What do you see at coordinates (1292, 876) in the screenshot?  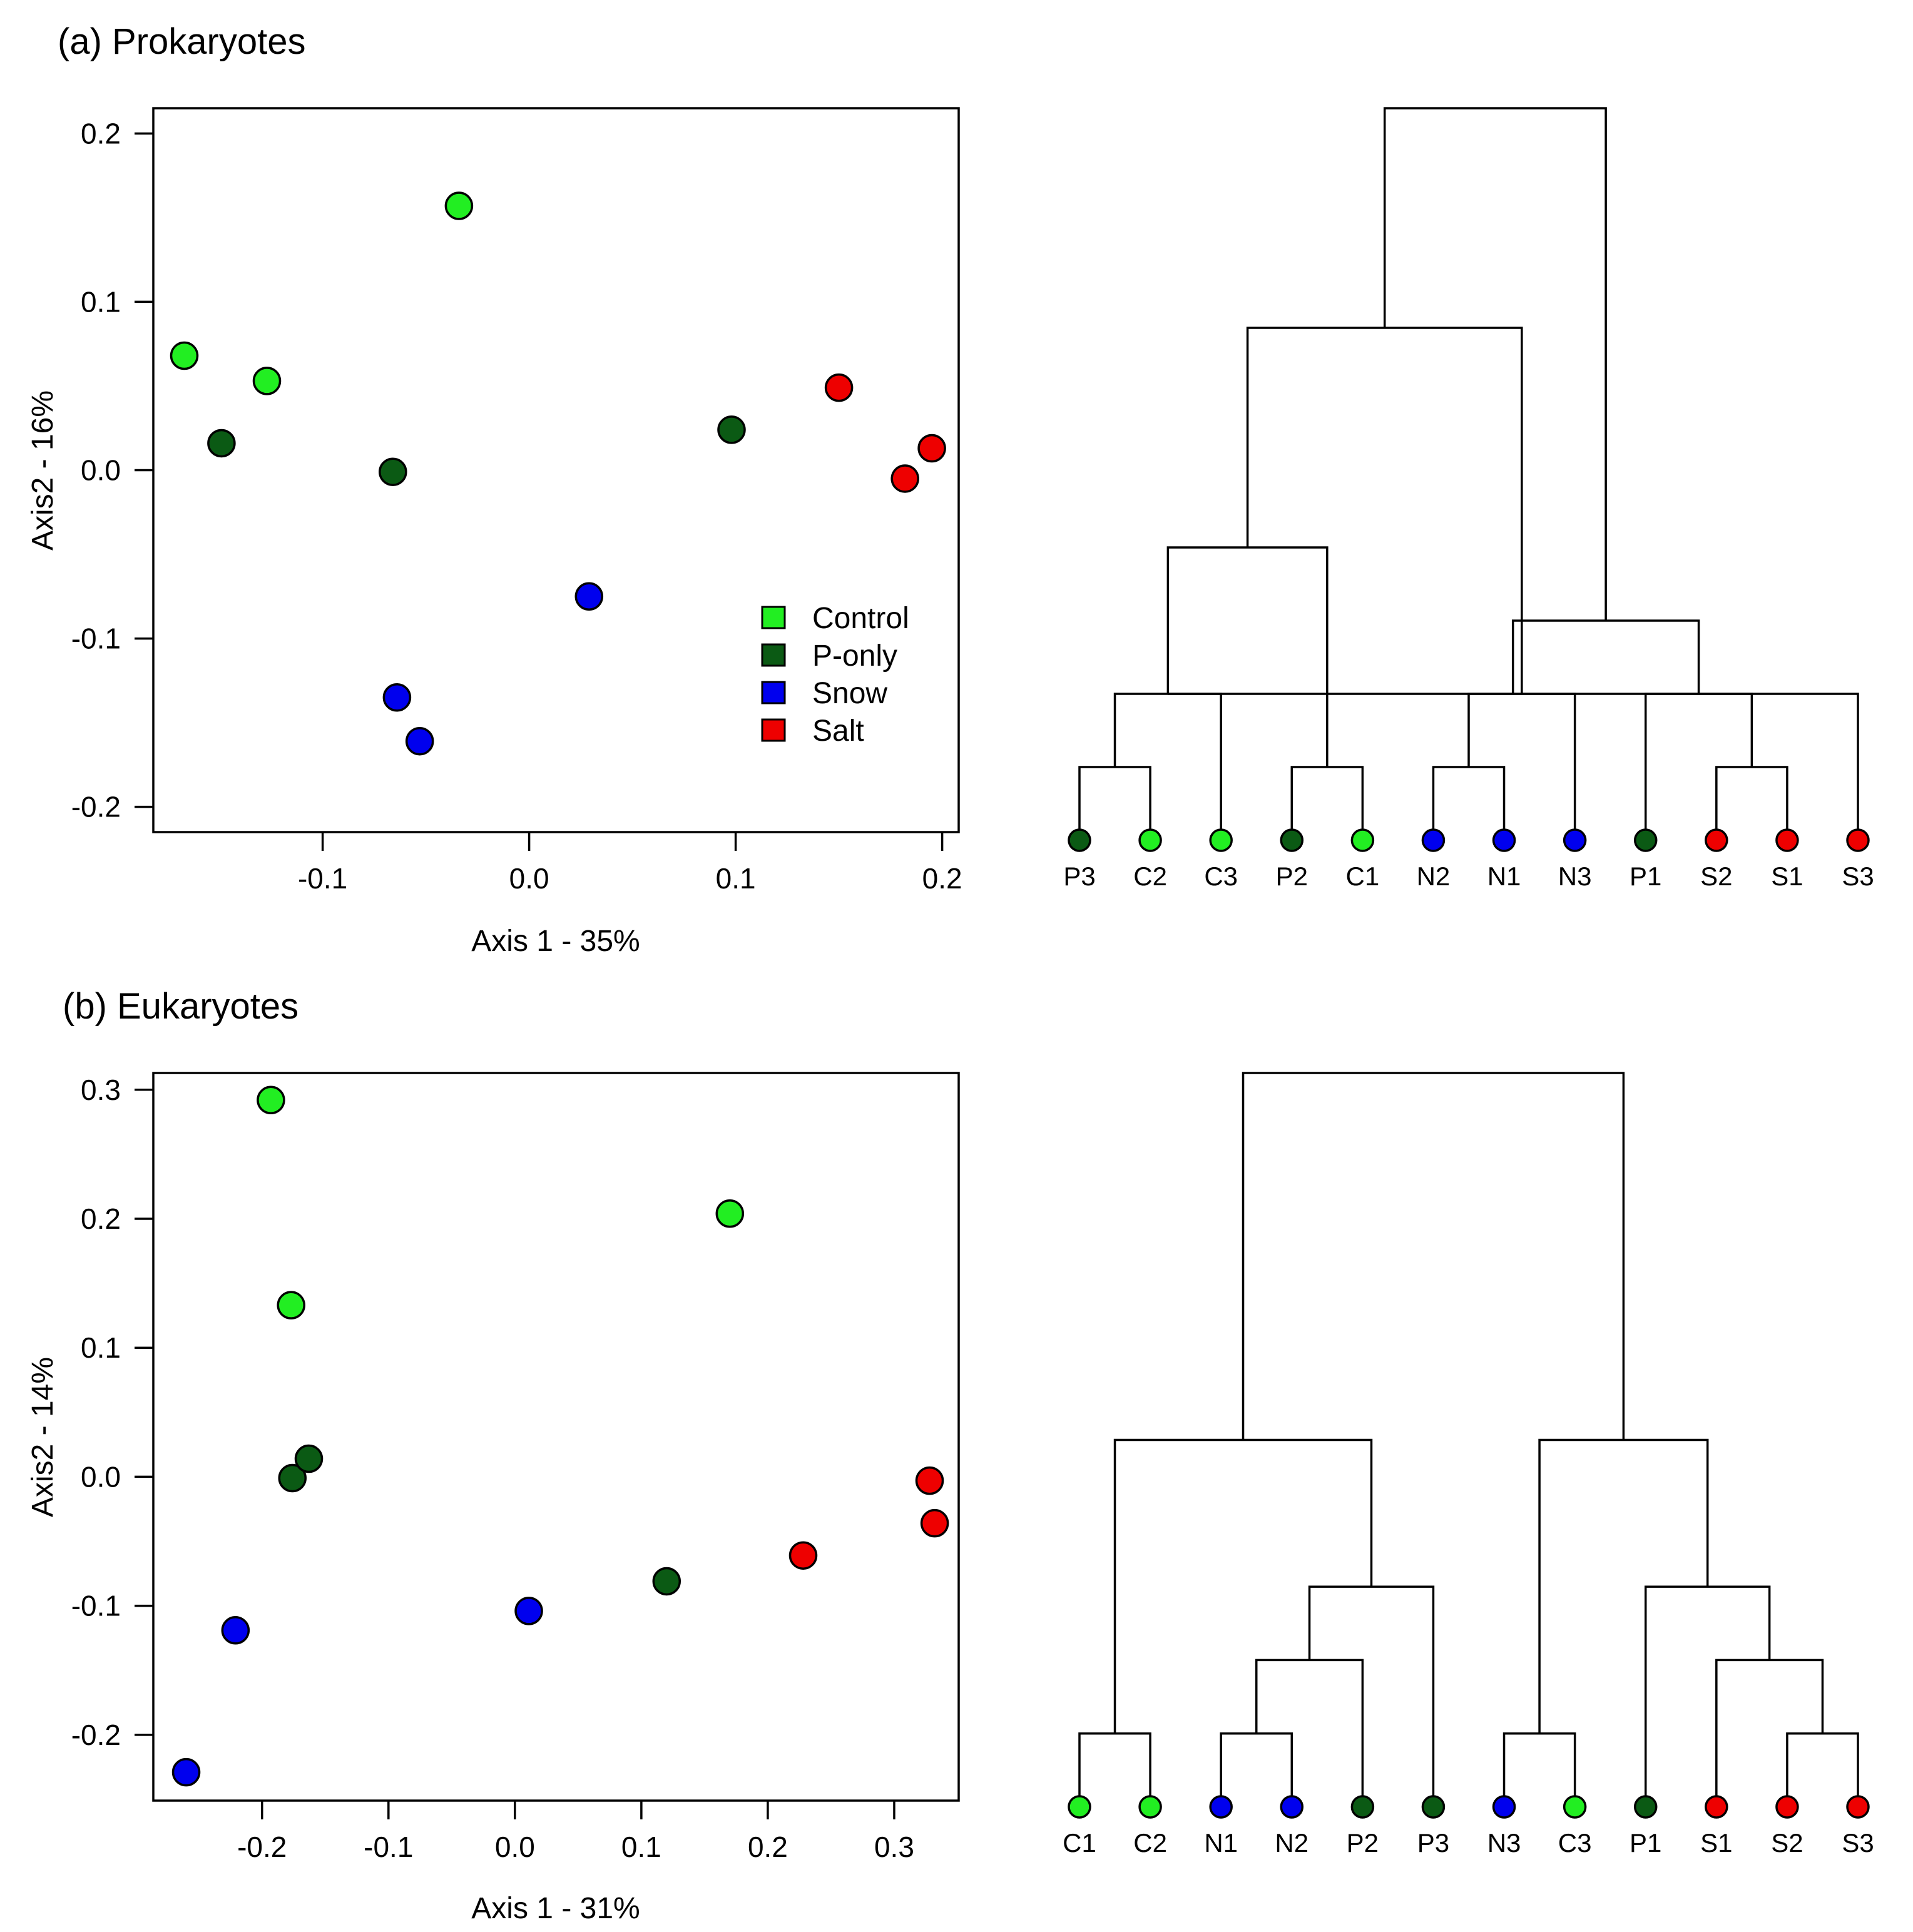 I see `panel-a-leaf-label: P2` at bounding box center [1292, 876].